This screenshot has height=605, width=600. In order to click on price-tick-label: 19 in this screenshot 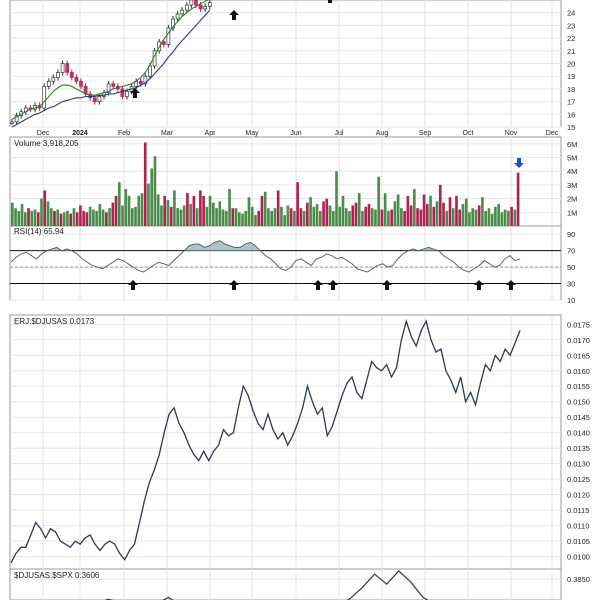, I will do `click(571, 76)`.